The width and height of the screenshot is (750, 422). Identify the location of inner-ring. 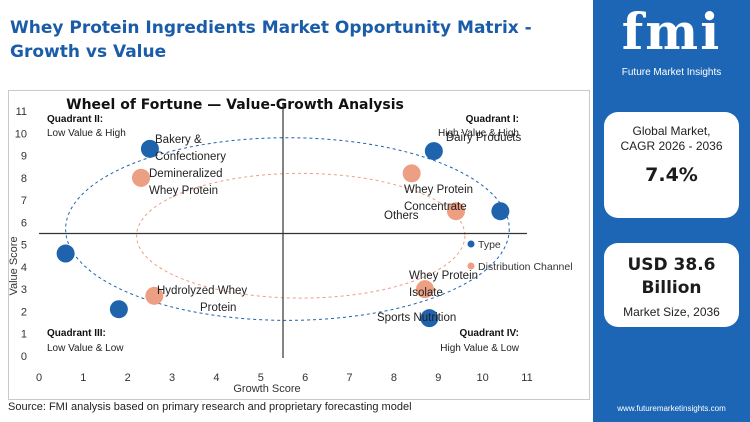
(301, 235).